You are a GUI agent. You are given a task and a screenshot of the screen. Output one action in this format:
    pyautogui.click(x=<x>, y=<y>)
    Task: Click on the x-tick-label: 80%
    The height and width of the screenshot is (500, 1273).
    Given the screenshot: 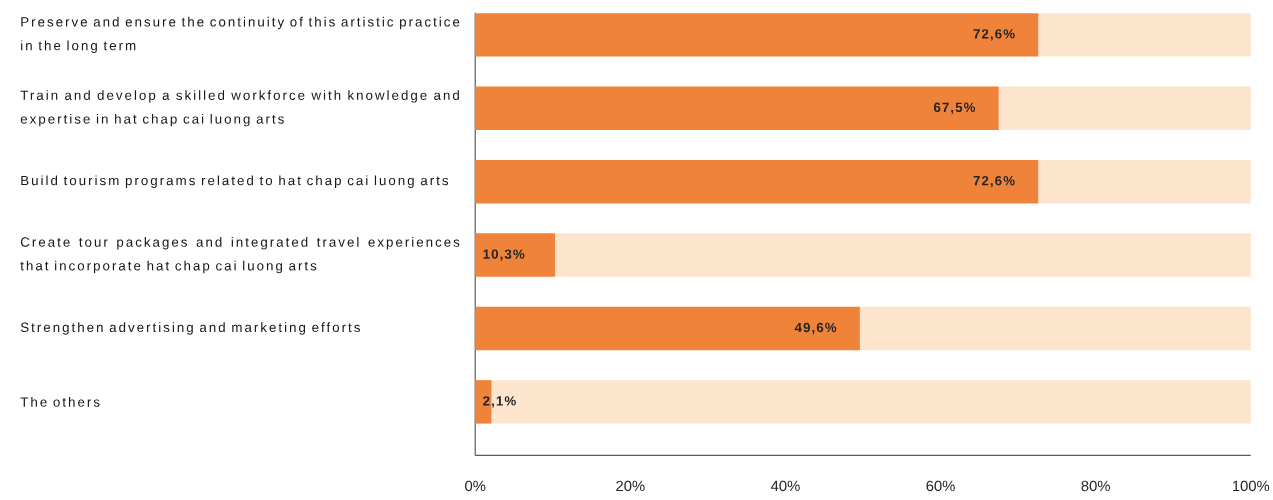 What is the action you would take?
    pyautogui.click(x=1095, y=486)
    